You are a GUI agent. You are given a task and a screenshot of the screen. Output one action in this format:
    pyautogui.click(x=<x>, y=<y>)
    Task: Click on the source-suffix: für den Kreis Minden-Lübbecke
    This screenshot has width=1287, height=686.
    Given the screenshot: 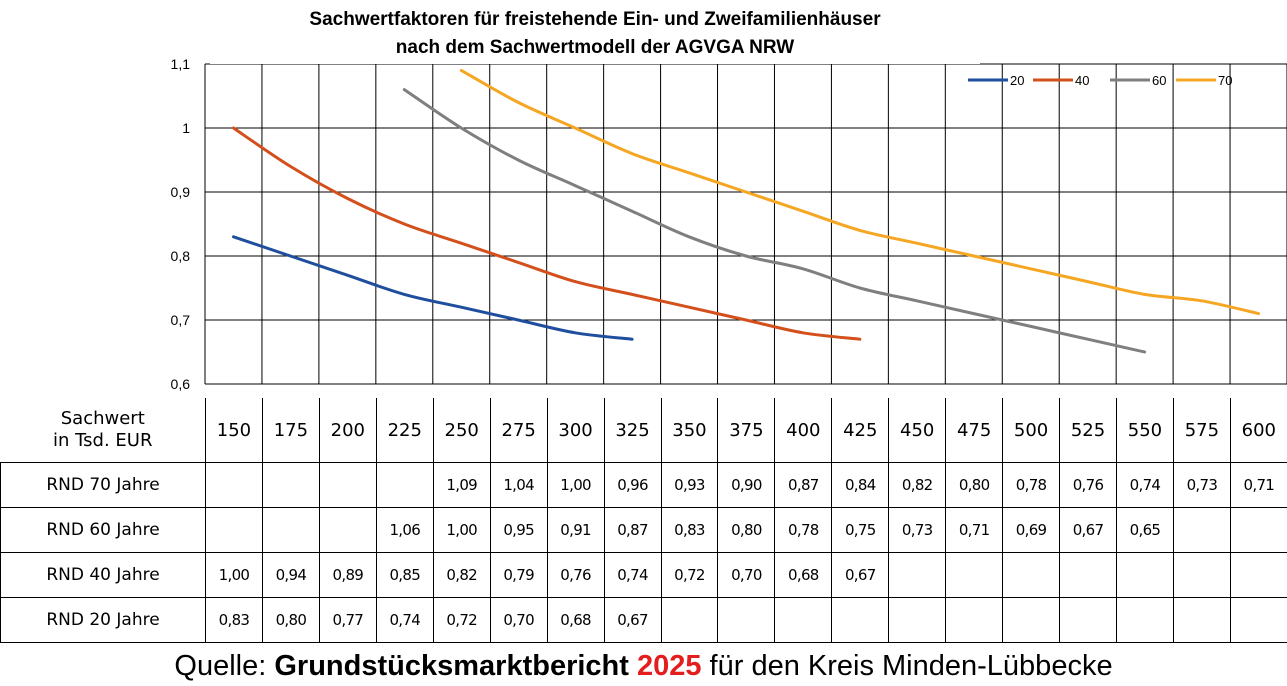 What is the action you would take?
    pyautogui.click(x=907, y=666)
    